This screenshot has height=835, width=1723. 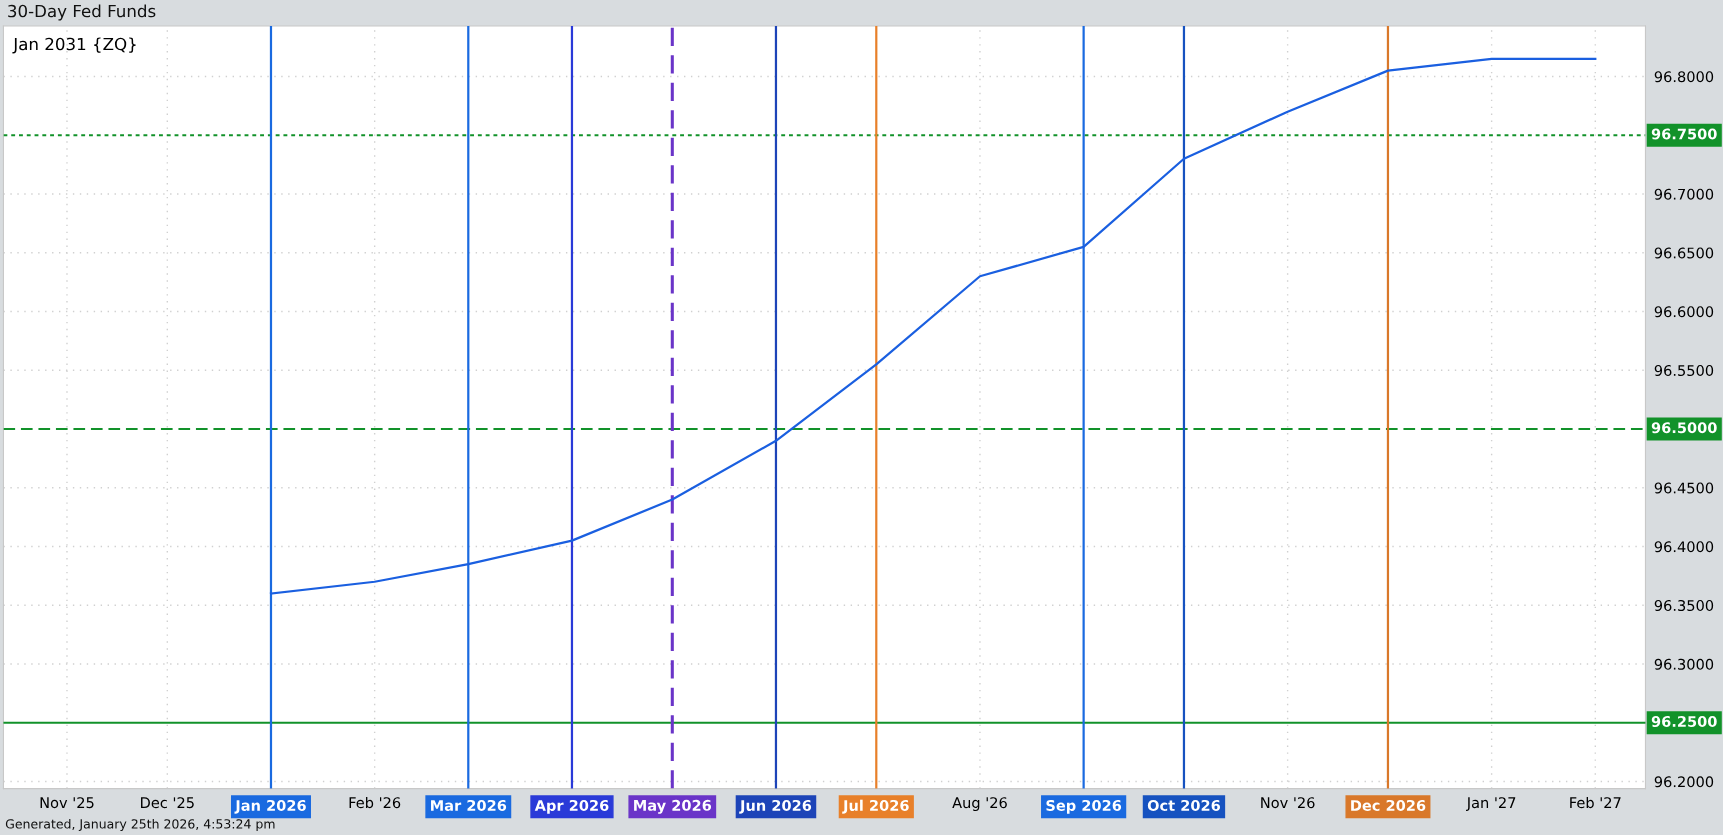 What do you see at coordinates (673, 806) in the screenshot?
I see `ref-line-label: May 2026` at bounding box center [673, 806].